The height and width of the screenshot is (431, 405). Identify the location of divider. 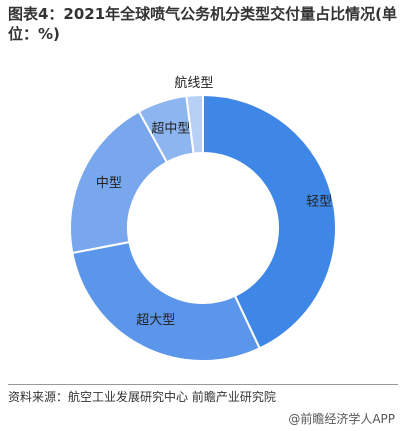
(203, 384).